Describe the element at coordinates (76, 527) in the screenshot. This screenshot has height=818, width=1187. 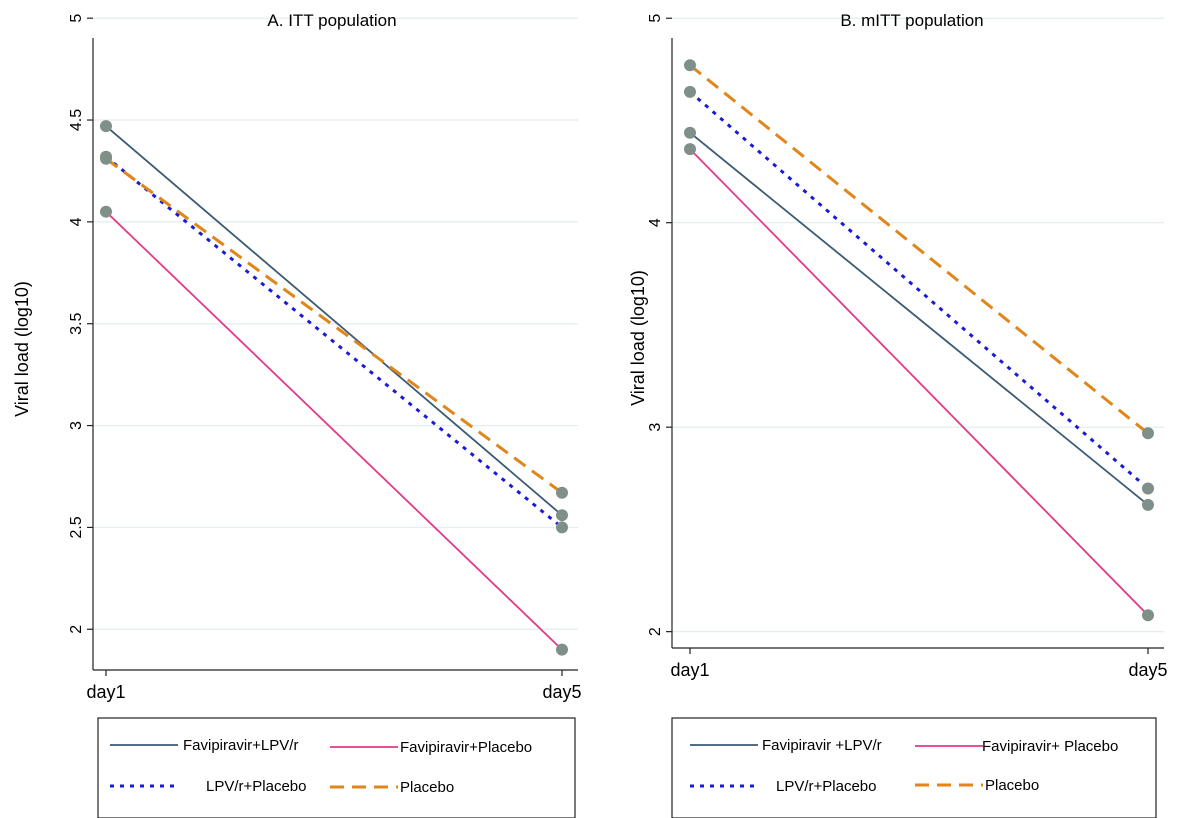
I see `y-tick-label: 2.5` at that location.